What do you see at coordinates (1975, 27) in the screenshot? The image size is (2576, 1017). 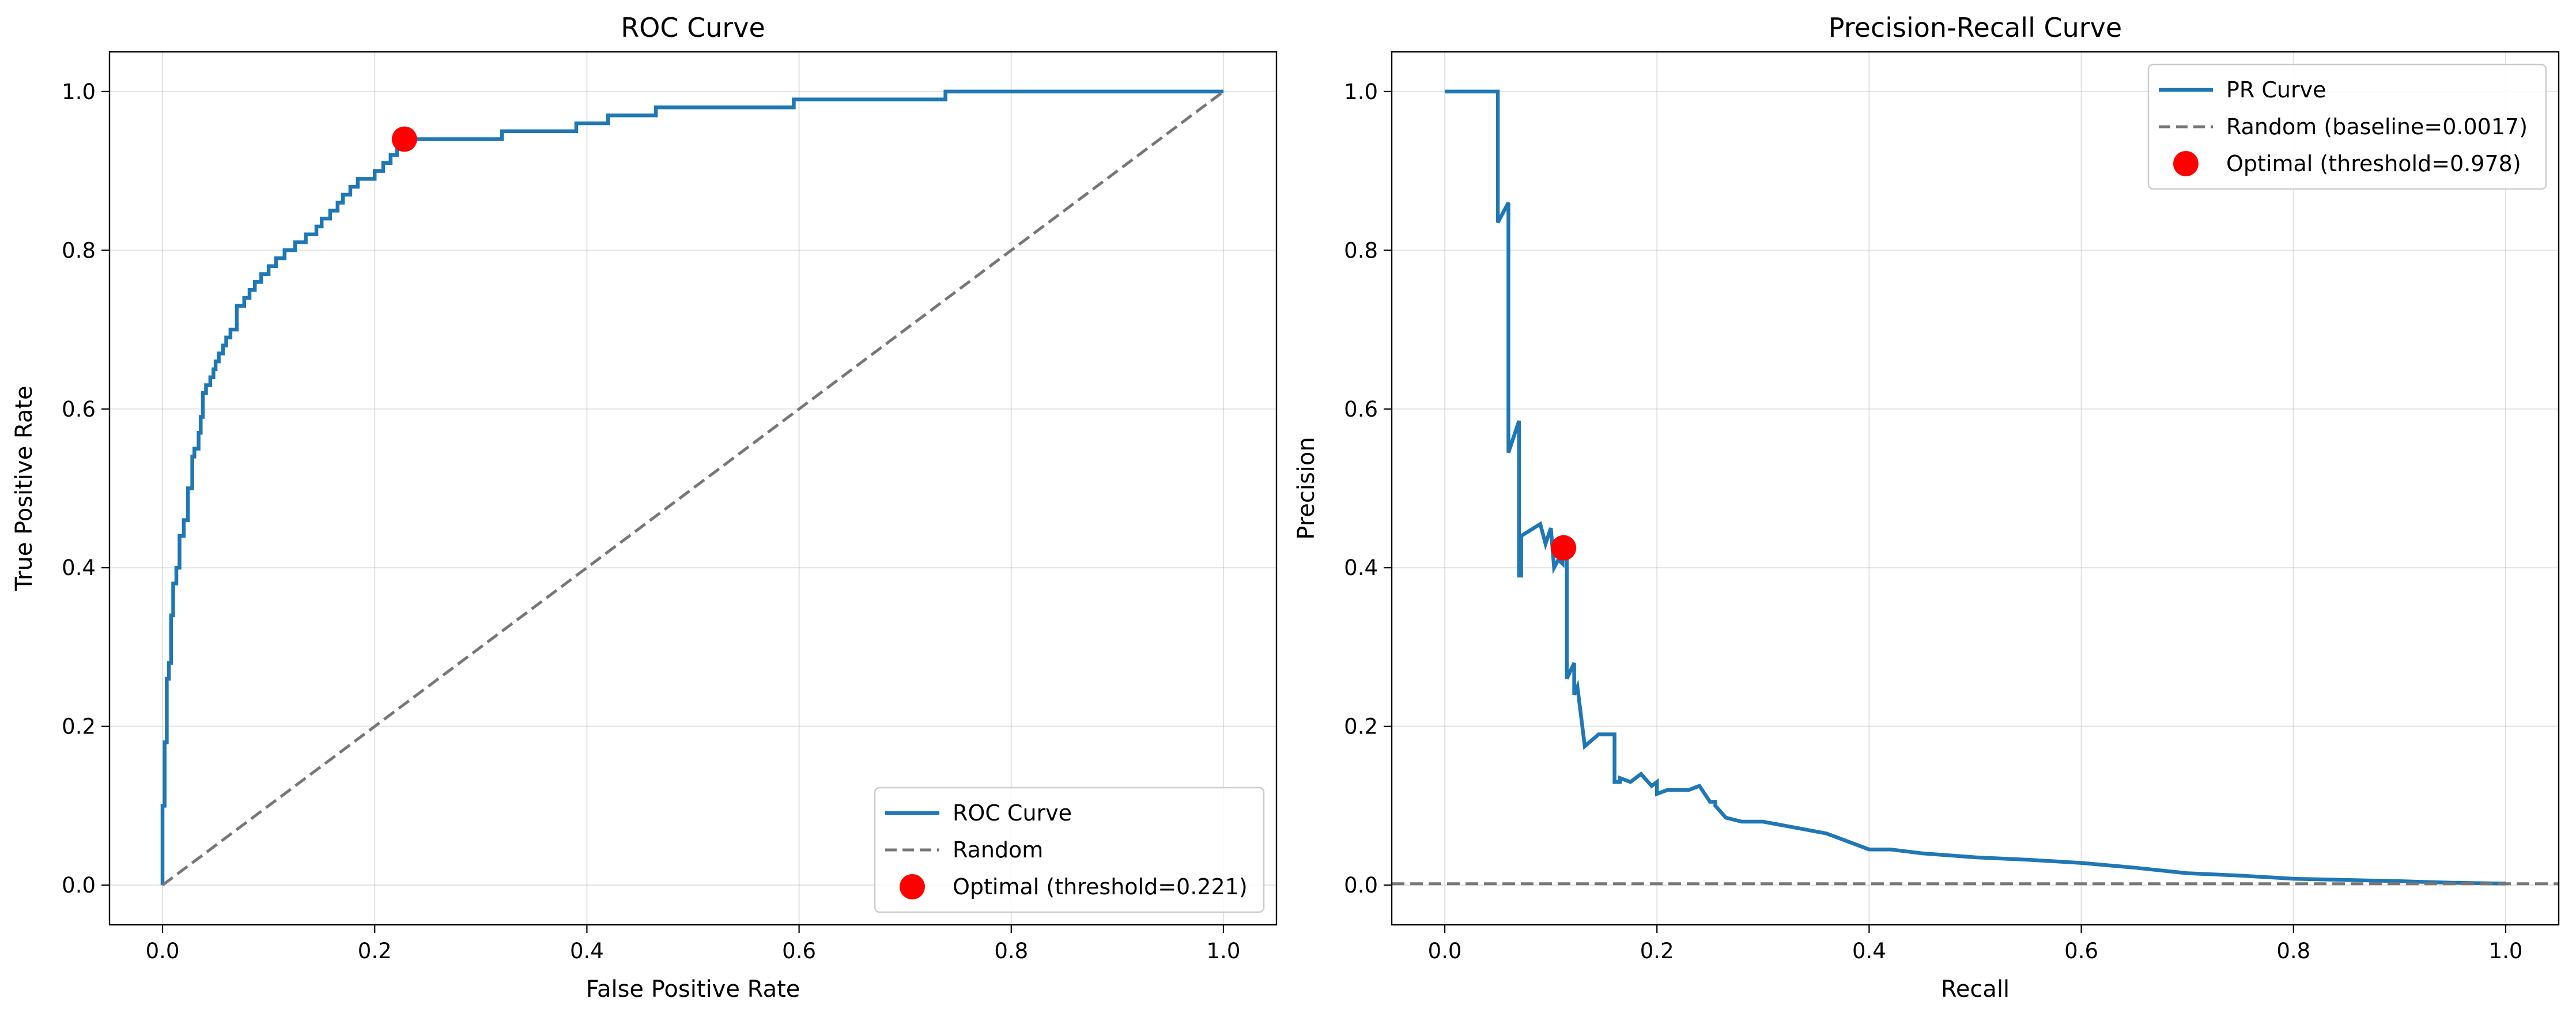 I see `chart-title: Precision-Recall Curve` at bounding box center [1975, 27].